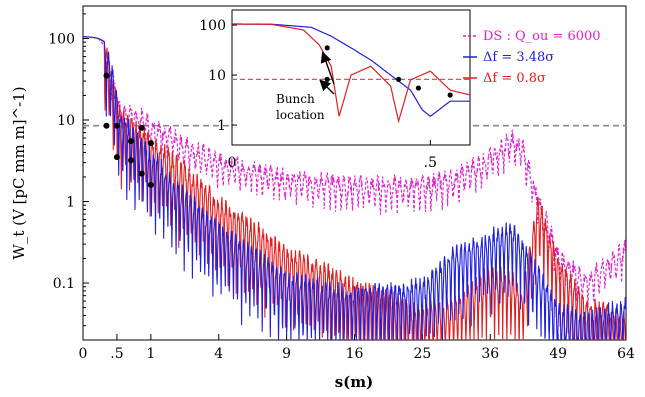 This screenshot has width=645, height=397. I want to click on x-tick-label: .5, so click(116, 354).